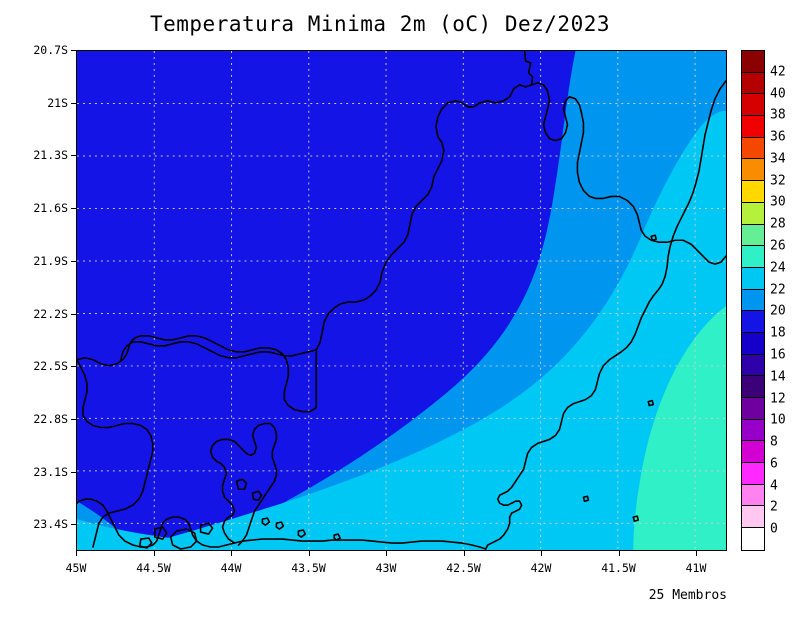 The image size is (800, 618). Describe the element at coordinates (50, 155) in the screenshot. I see `axis-label-y-2: 21.3S` at that location.